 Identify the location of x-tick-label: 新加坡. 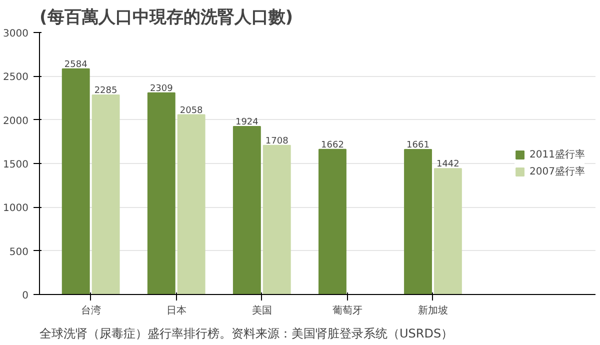
(433, 310).